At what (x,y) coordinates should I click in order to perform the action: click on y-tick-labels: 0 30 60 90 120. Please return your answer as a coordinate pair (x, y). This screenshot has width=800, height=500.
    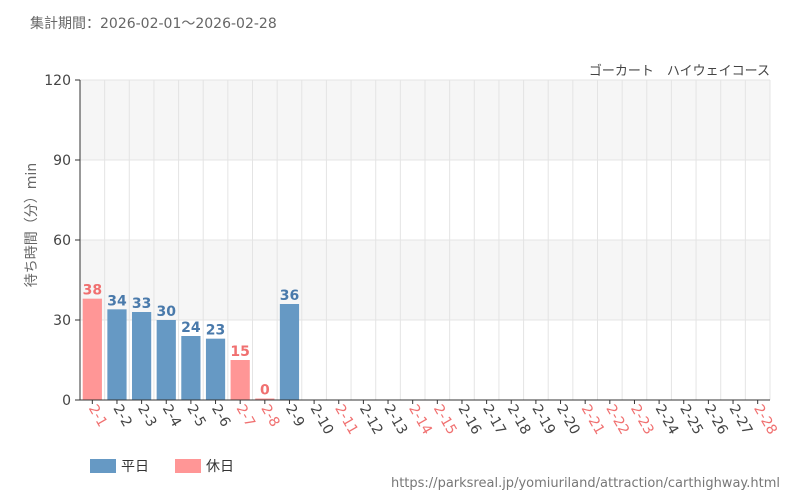
    Looking at the image, I should click on (57, 241).